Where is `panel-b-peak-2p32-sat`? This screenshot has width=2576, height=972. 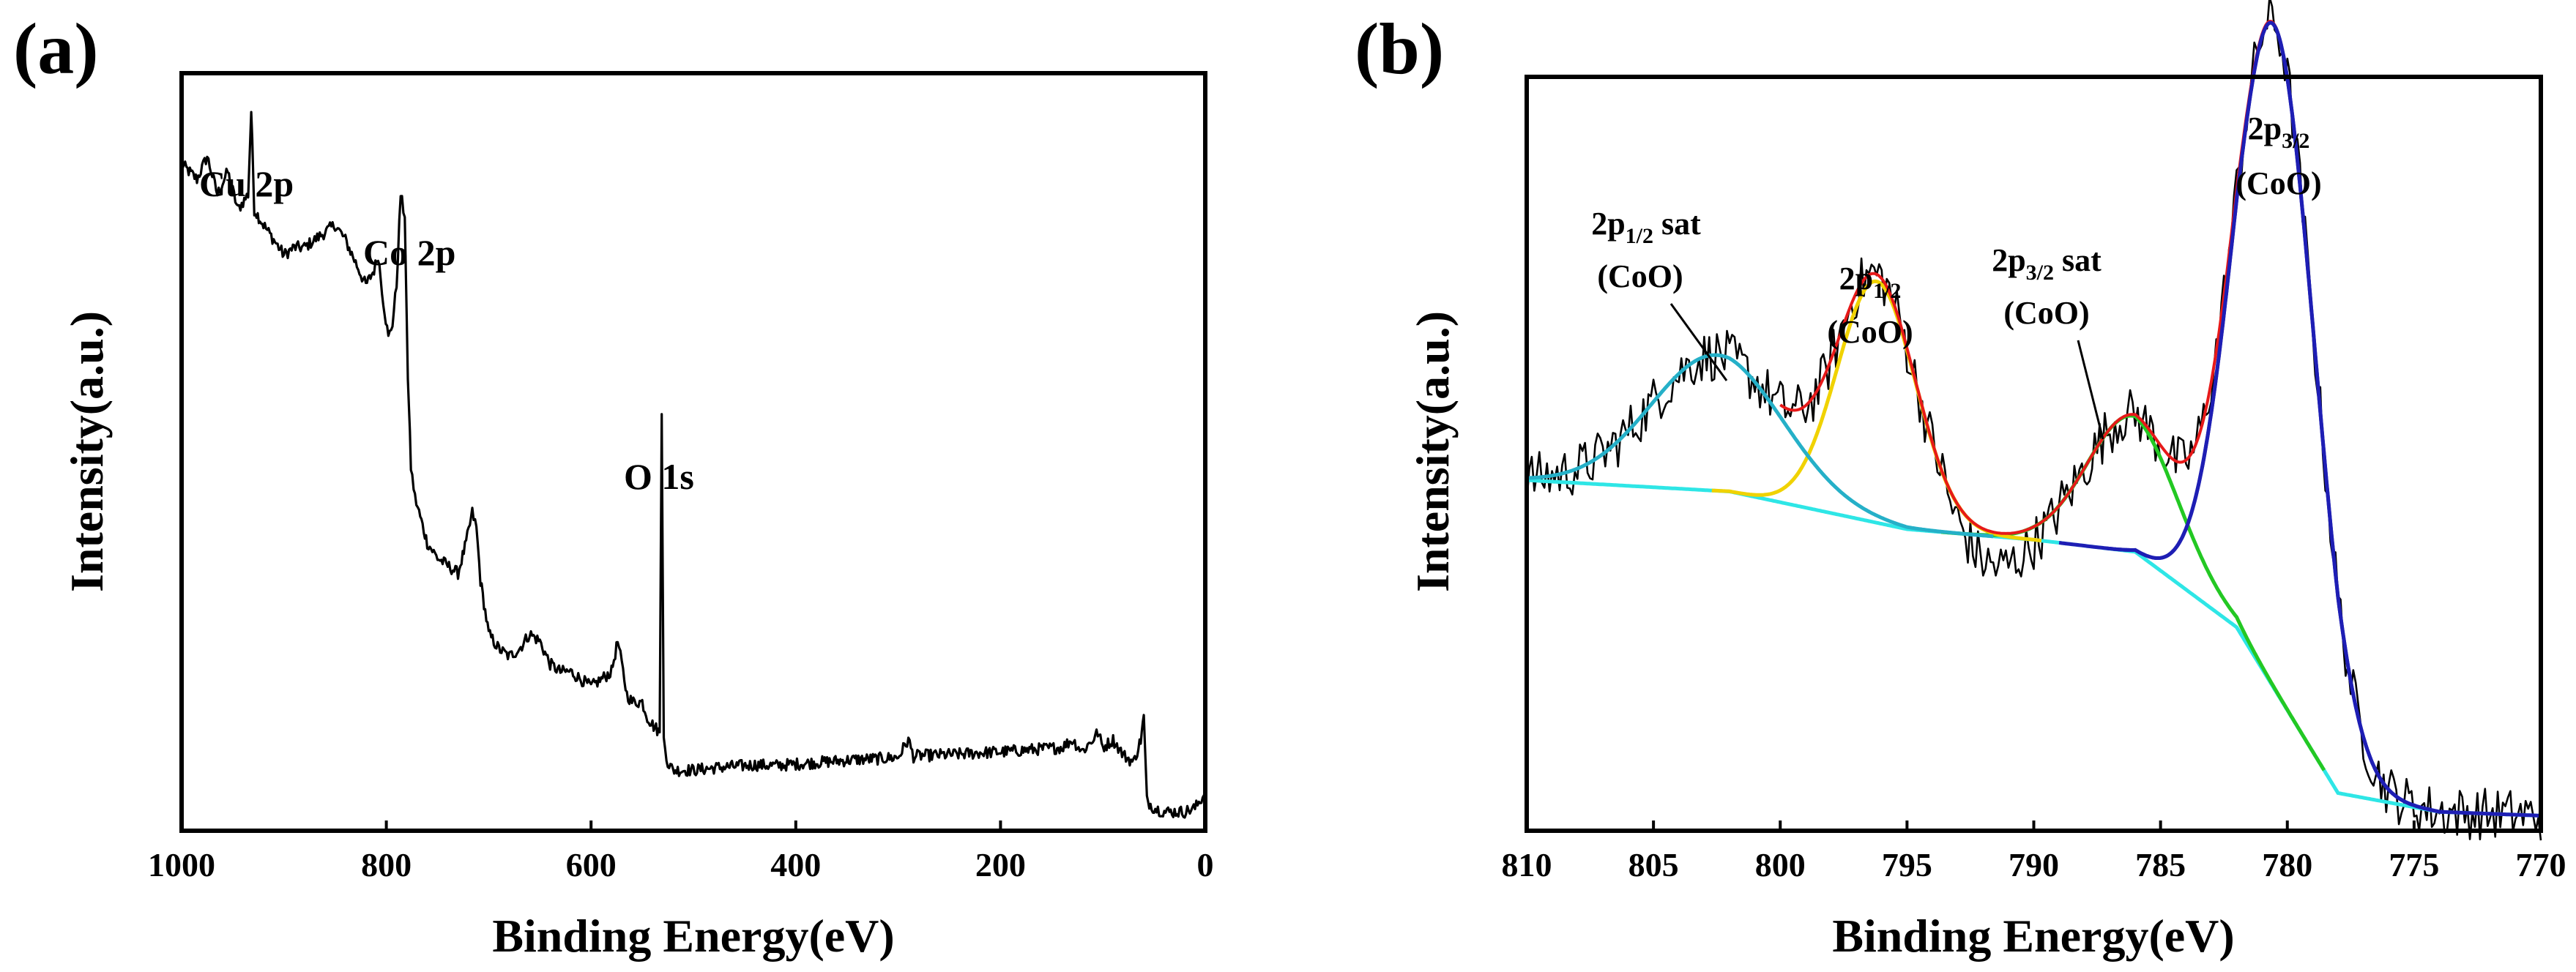 panel-b-peak-2p32-sat is located at coordinates (2133, 592).